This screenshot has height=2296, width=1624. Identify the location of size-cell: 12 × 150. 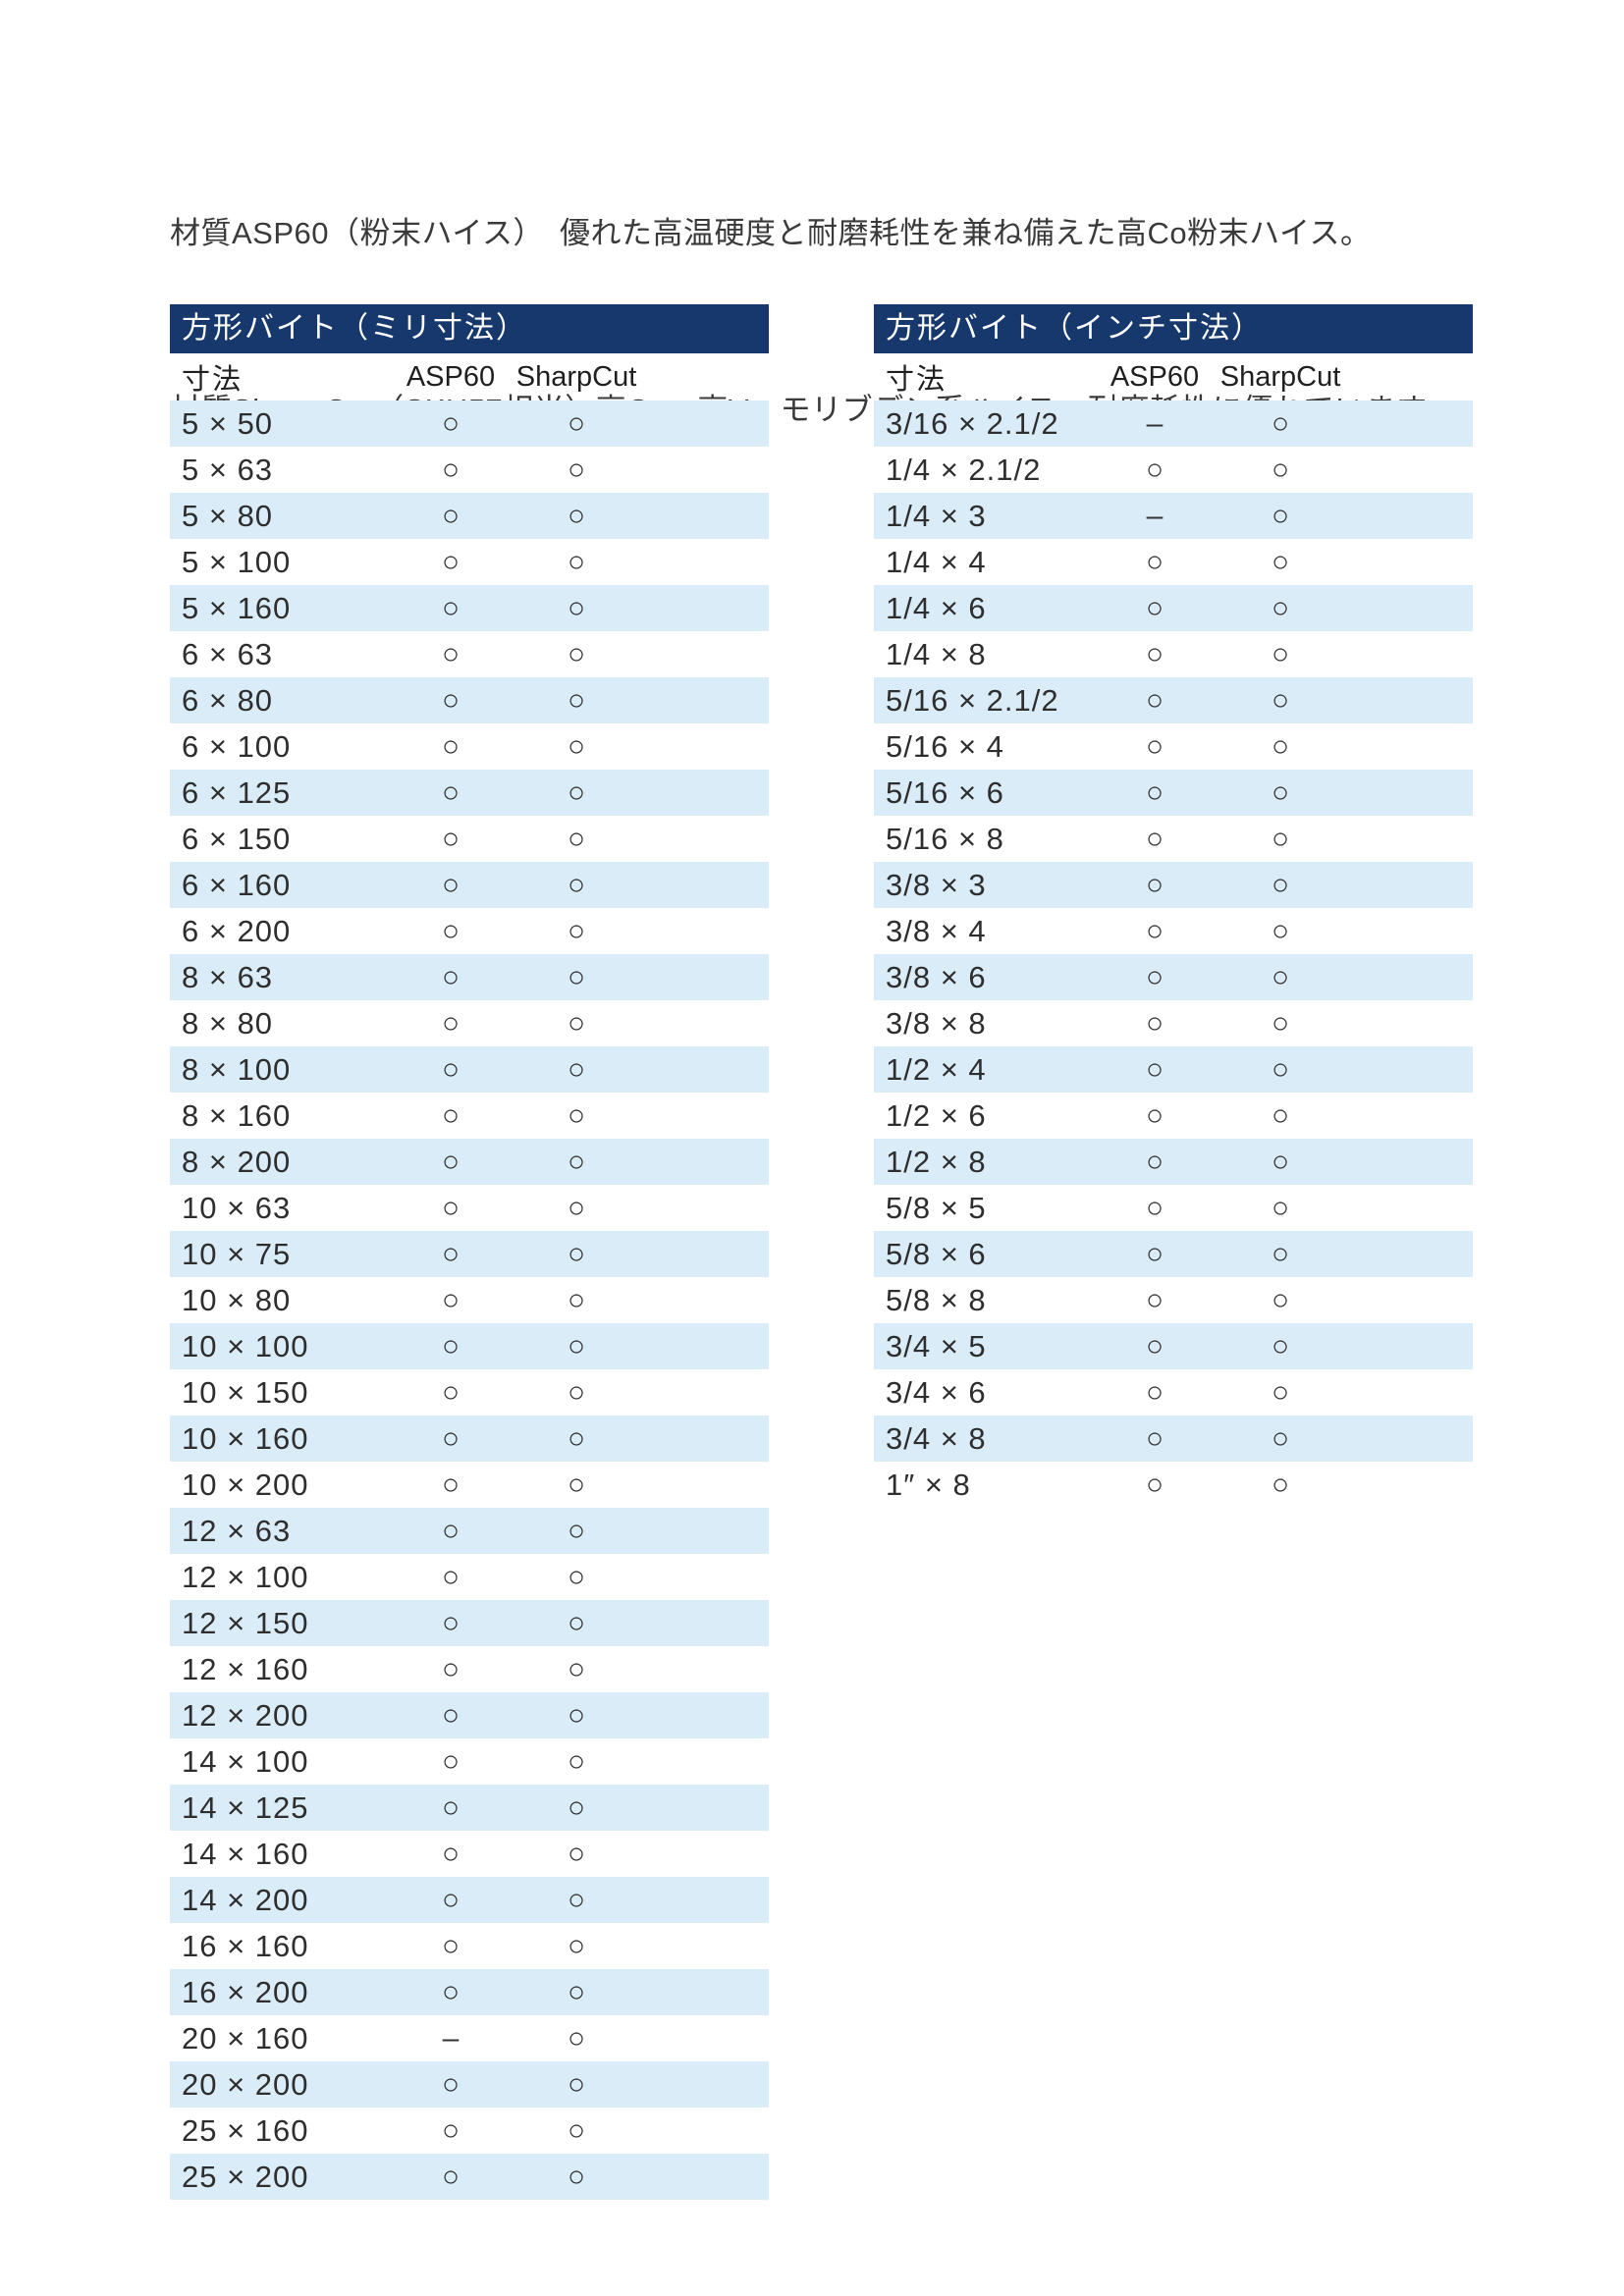
(245, 1622).